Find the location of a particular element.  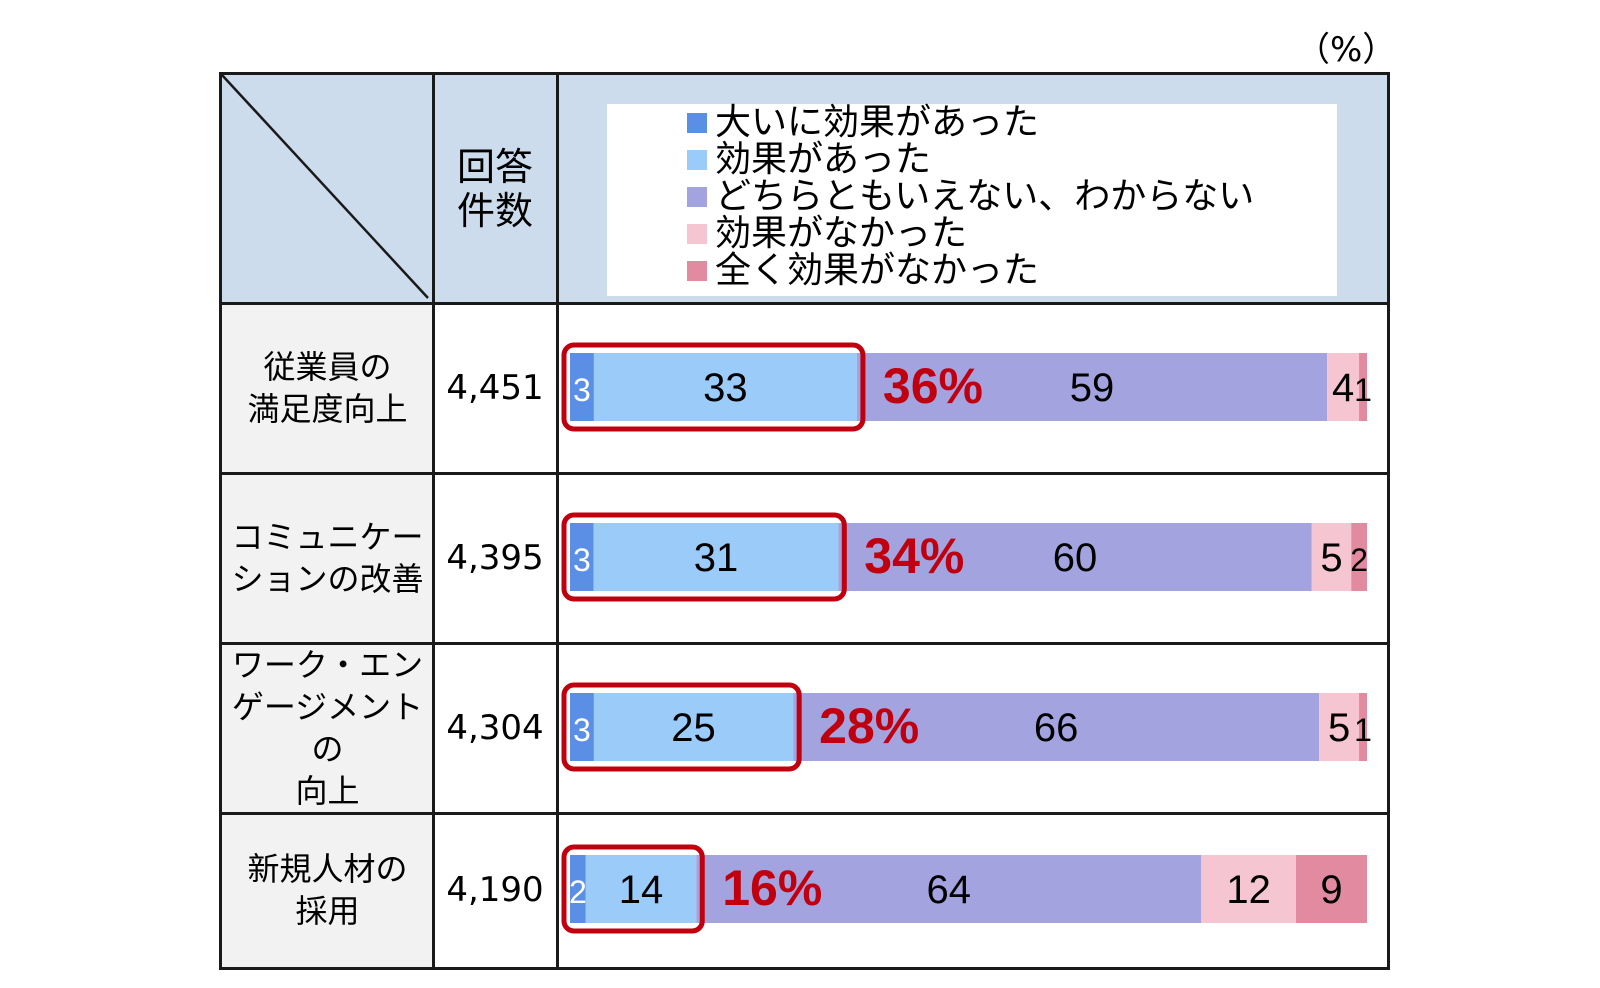

bar-data-label-1-0: 3 is located at coordinates (582, 560).